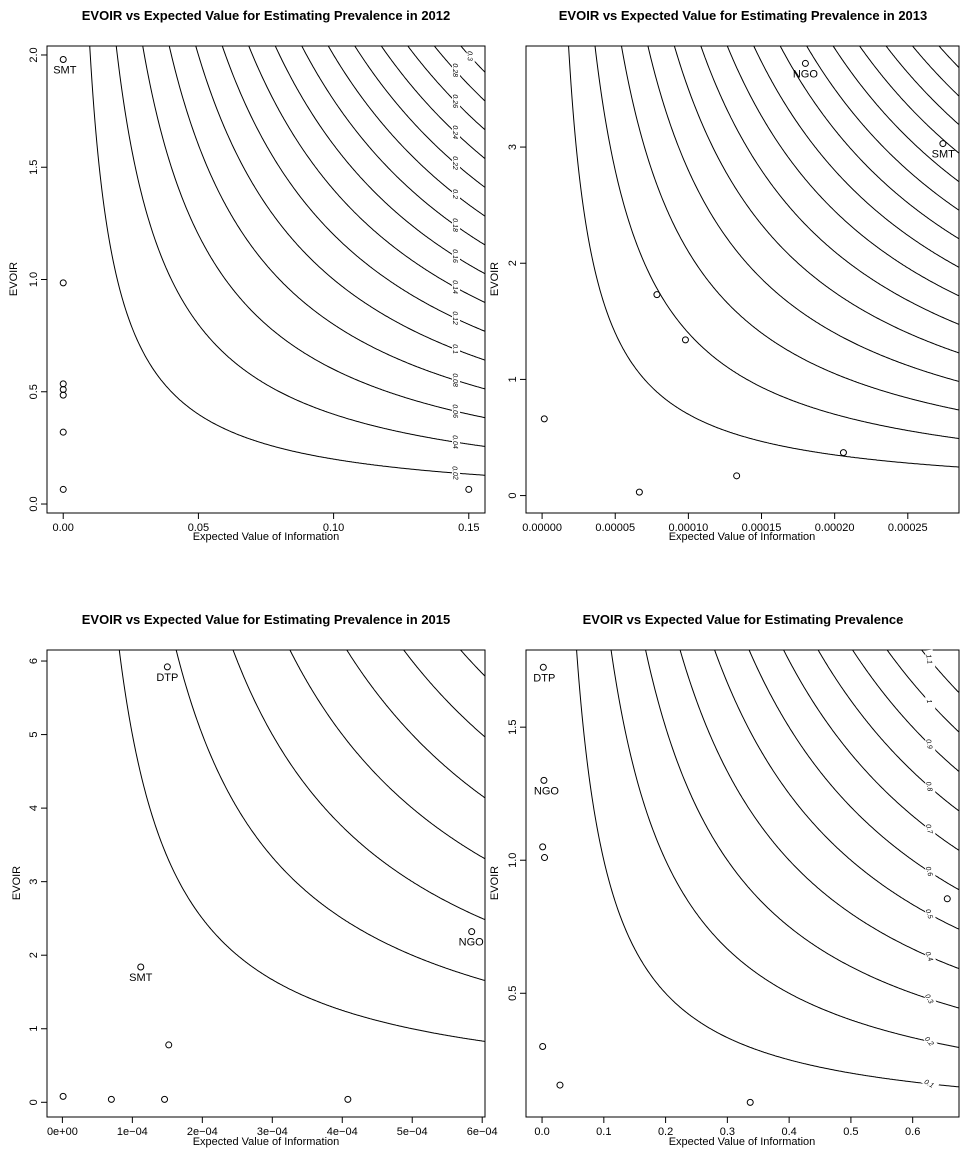 The width and height of the screenshot is (967, 1152). Describe the element at coordinates (513, 147) in the screenshot. I see `y-tick-label: 3` at that location.